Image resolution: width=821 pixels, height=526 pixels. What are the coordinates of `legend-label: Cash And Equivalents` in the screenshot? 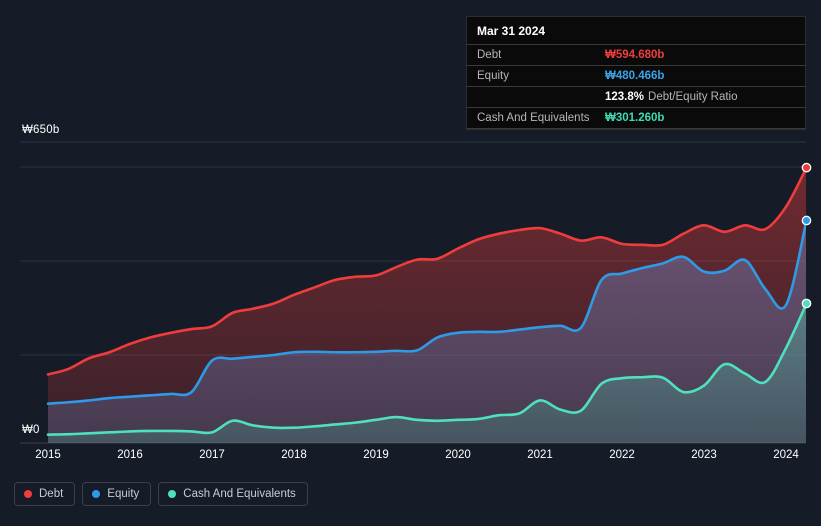 It's located at (239, 494).